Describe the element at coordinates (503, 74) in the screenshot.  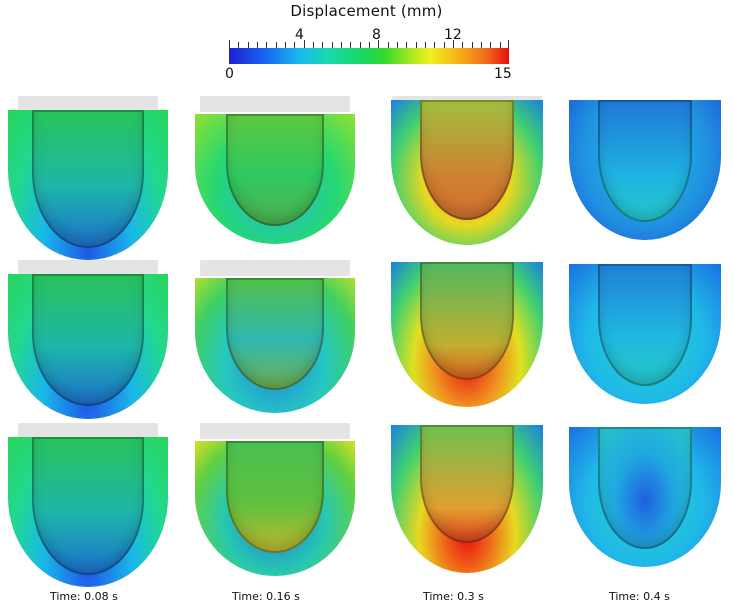
I see `colorbar-max-label: 15` at that location.